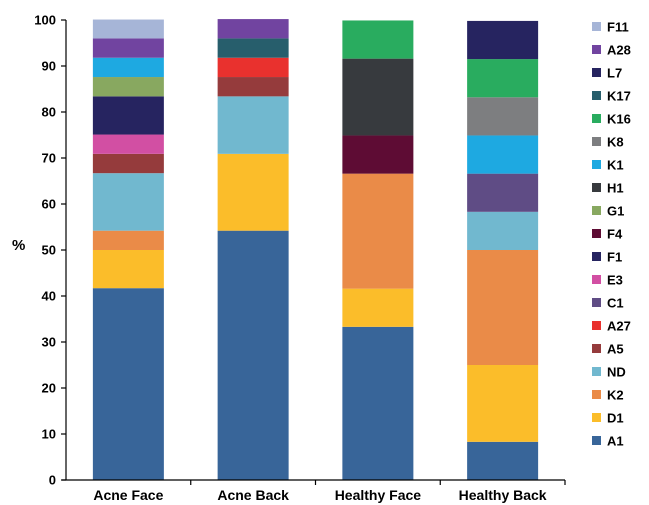  What do you see at coordinates (619, 326) in the screenshot?
I see `legend-label: A27` at bounding box center [619, 326].